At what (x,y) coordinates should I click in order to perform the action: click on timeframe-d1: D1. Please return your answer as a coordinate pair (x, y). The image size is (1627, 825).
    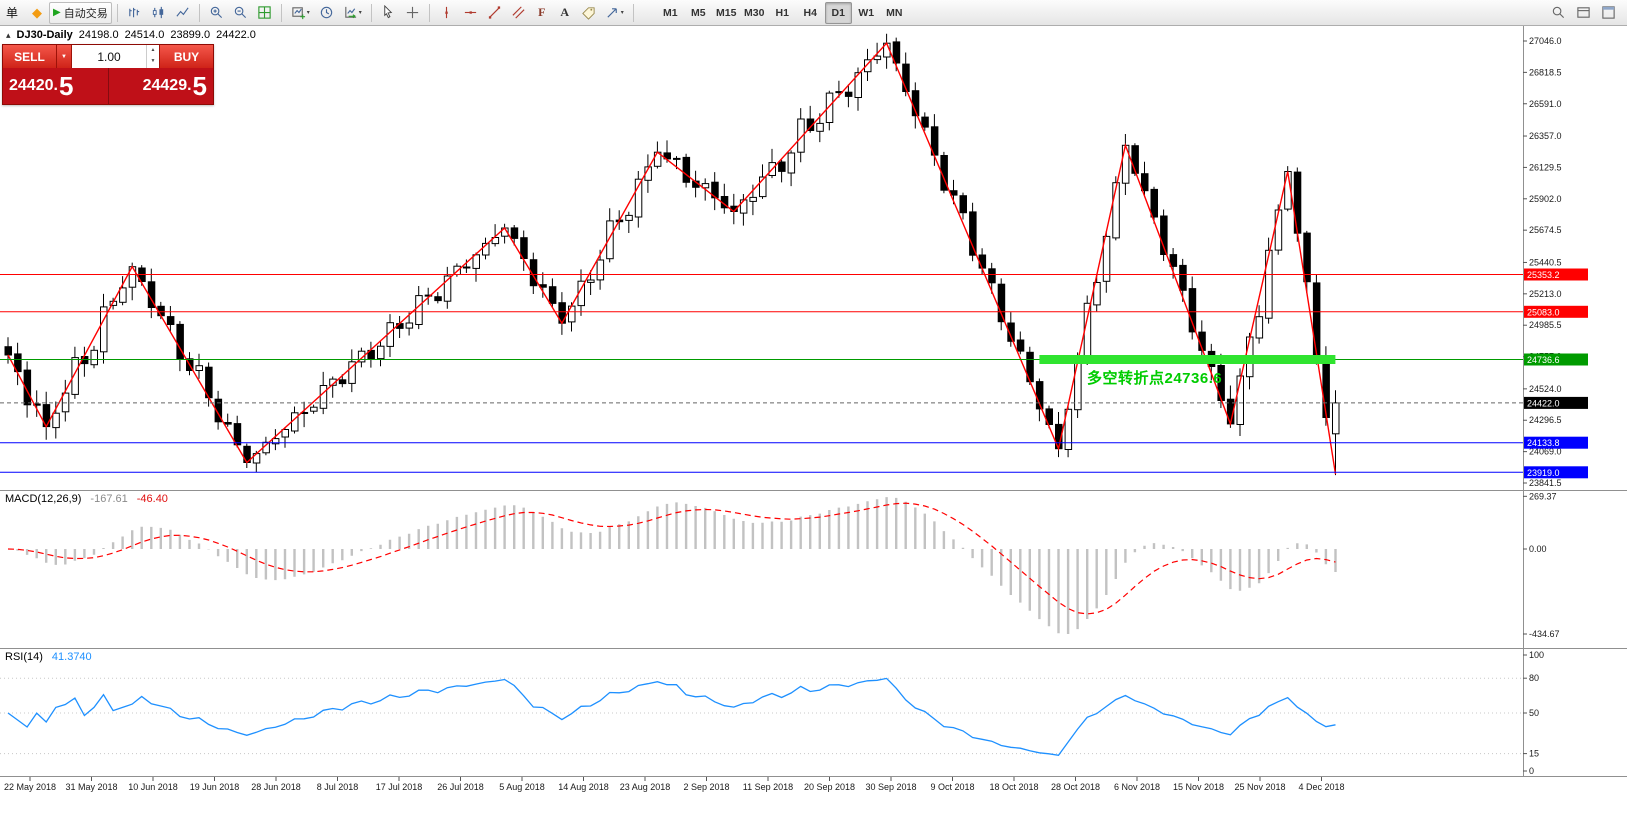
    Looking at the image, I should click on (838, 12).